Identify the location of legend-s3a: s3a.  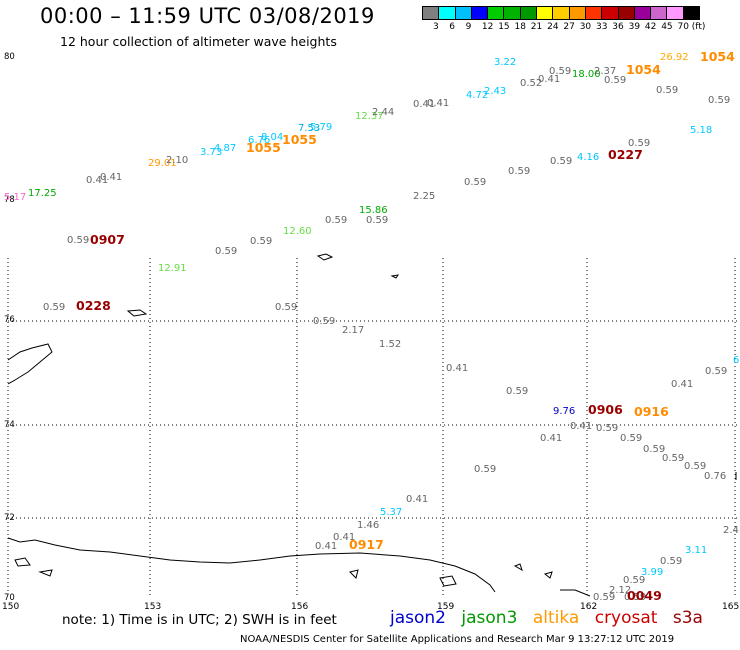
(687, 618).